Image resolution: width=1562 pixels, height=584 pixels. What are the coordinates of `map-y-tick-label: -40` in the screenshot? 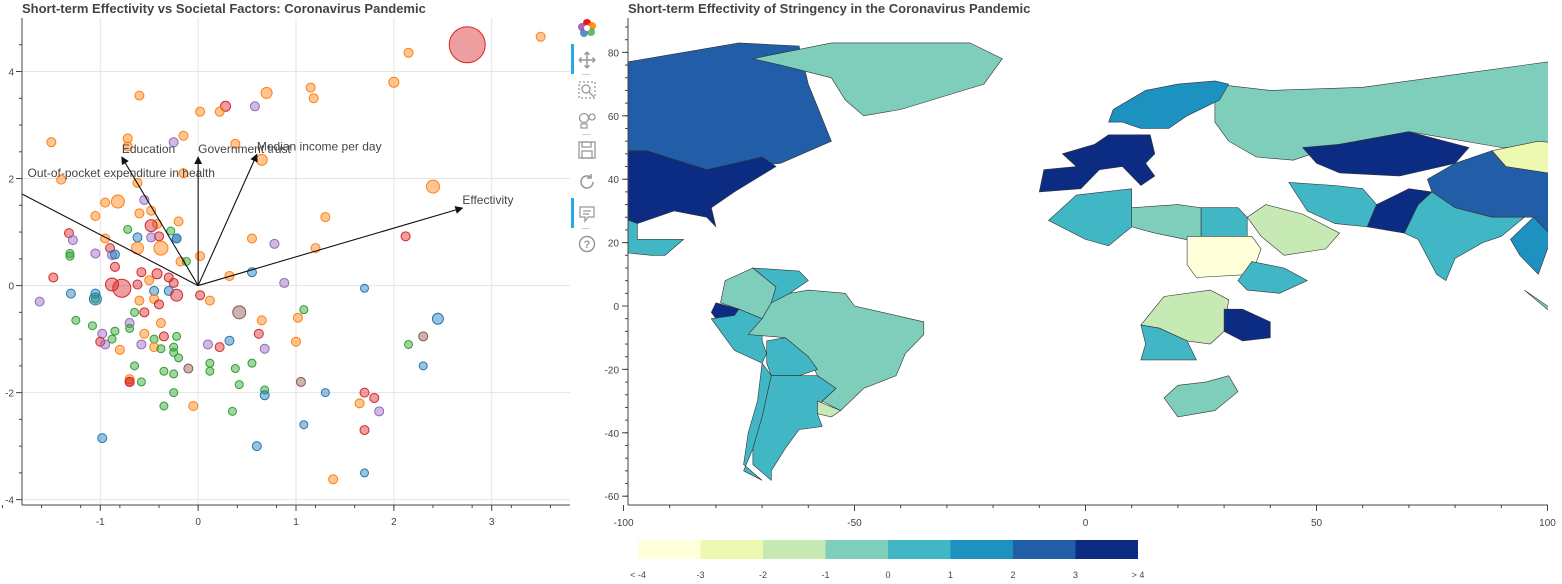 It's located at (612, 434).